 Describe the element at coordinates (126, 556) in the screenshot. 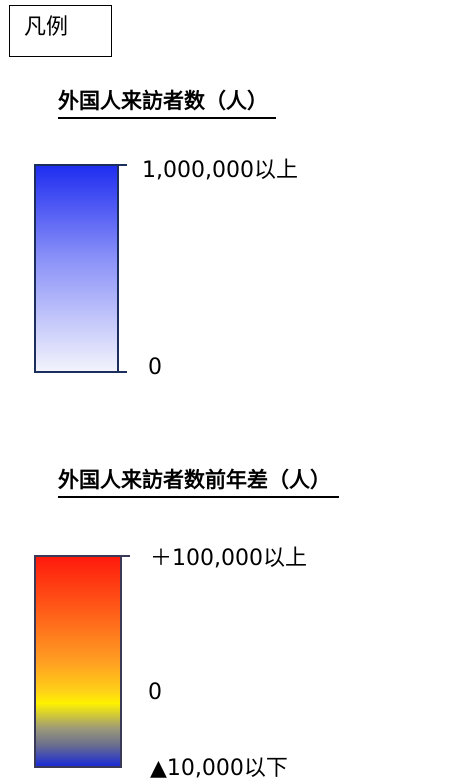

I see `diff-scale-top-tick` at that location.